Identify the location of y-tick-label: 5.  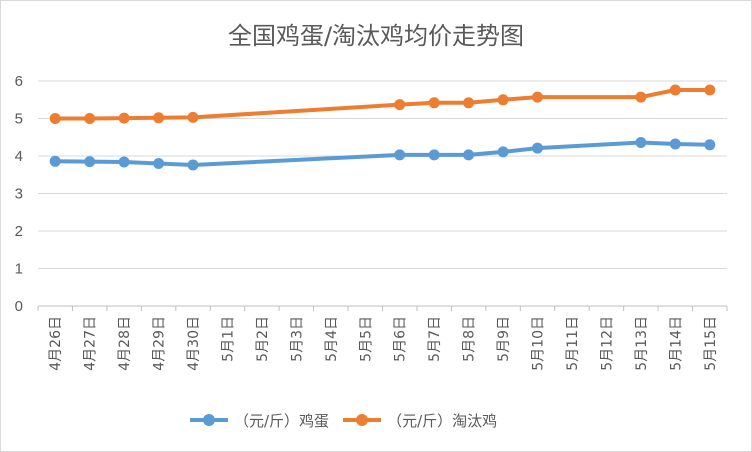
(19, 119).